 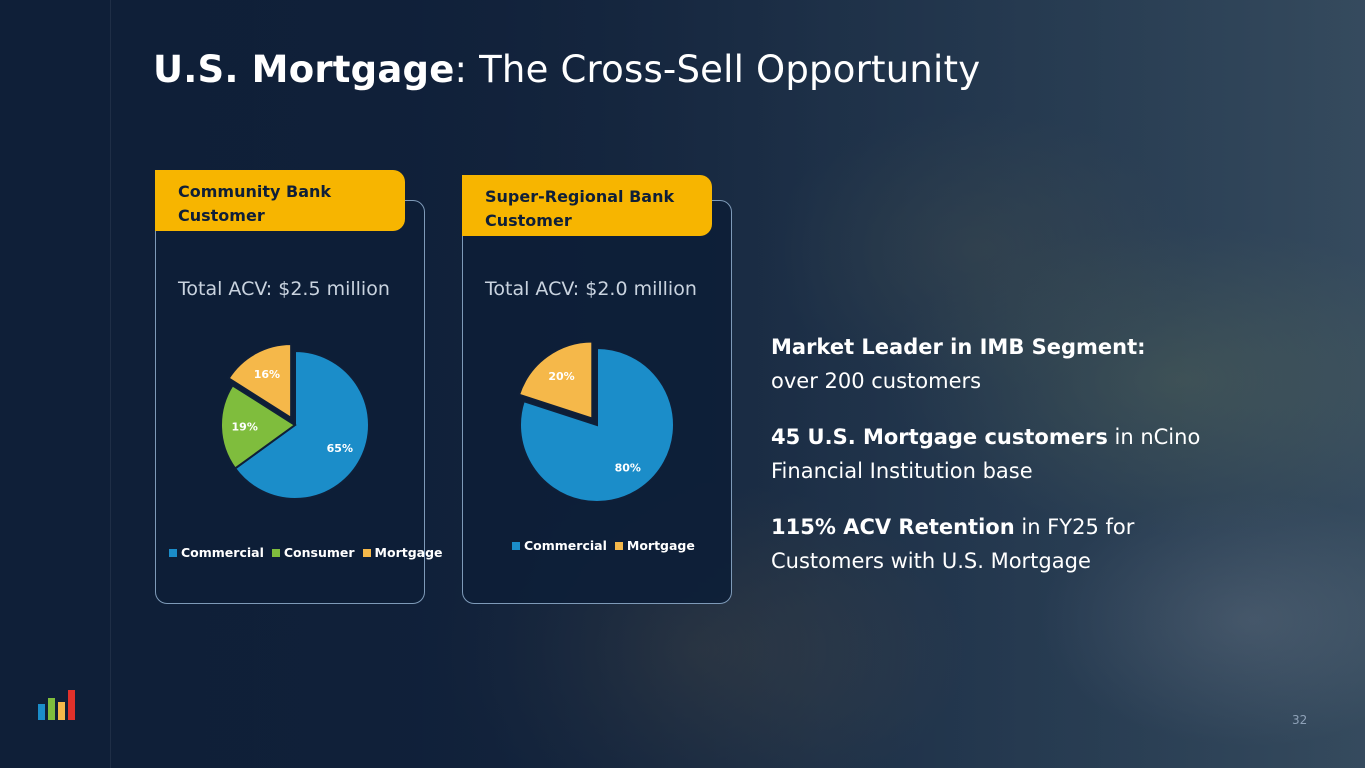 I want to click on pie-label-commercial: 65%, so click(x=340, y=448).